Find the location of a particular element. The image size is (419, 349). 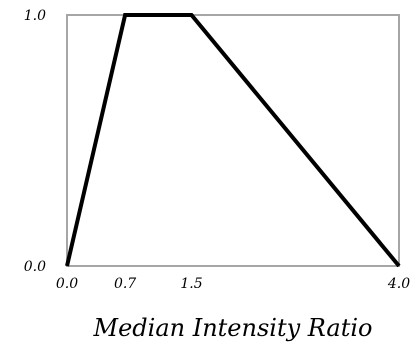

x-tick-label: 4.0 is located at coordinates (398, 284).